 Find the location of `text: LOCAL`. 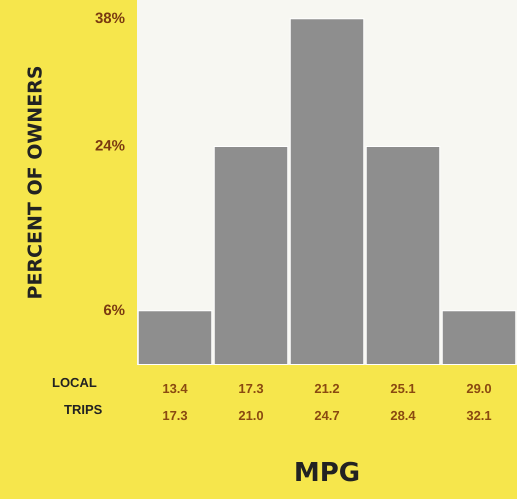

text: LOCAL is located at coordinates (74, 382).